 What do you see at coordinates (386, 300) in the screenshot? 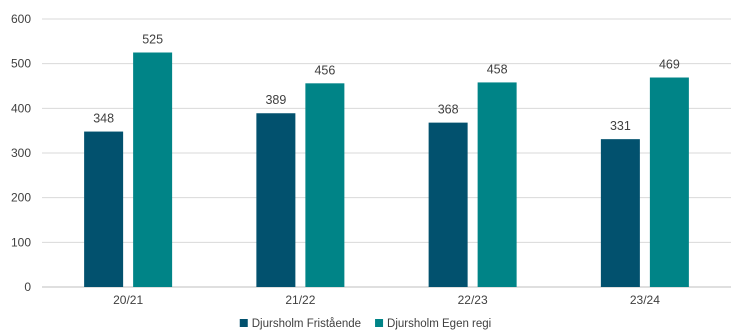
I see `x-axis-category-labels: 20/21 21/22 22/23 23/24` at bounding box center [386, 300].